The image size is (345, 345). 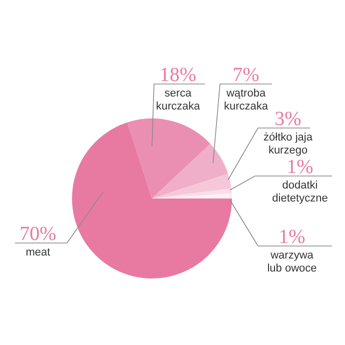 I want to click on data-label: 7%, so click(x=246, y=75).